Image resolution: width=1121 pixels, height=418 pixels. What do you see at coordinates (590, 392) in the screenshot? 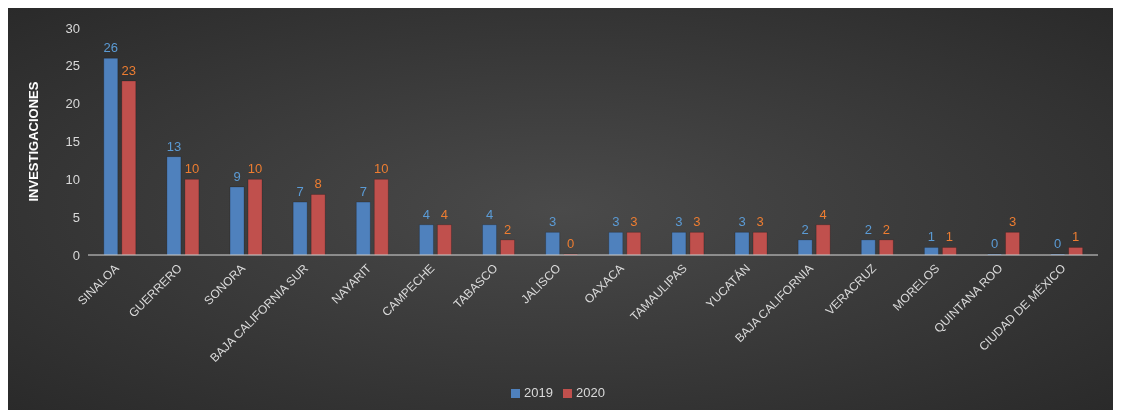
I see `legend-label: 2020` at bounding box center [590, 392].